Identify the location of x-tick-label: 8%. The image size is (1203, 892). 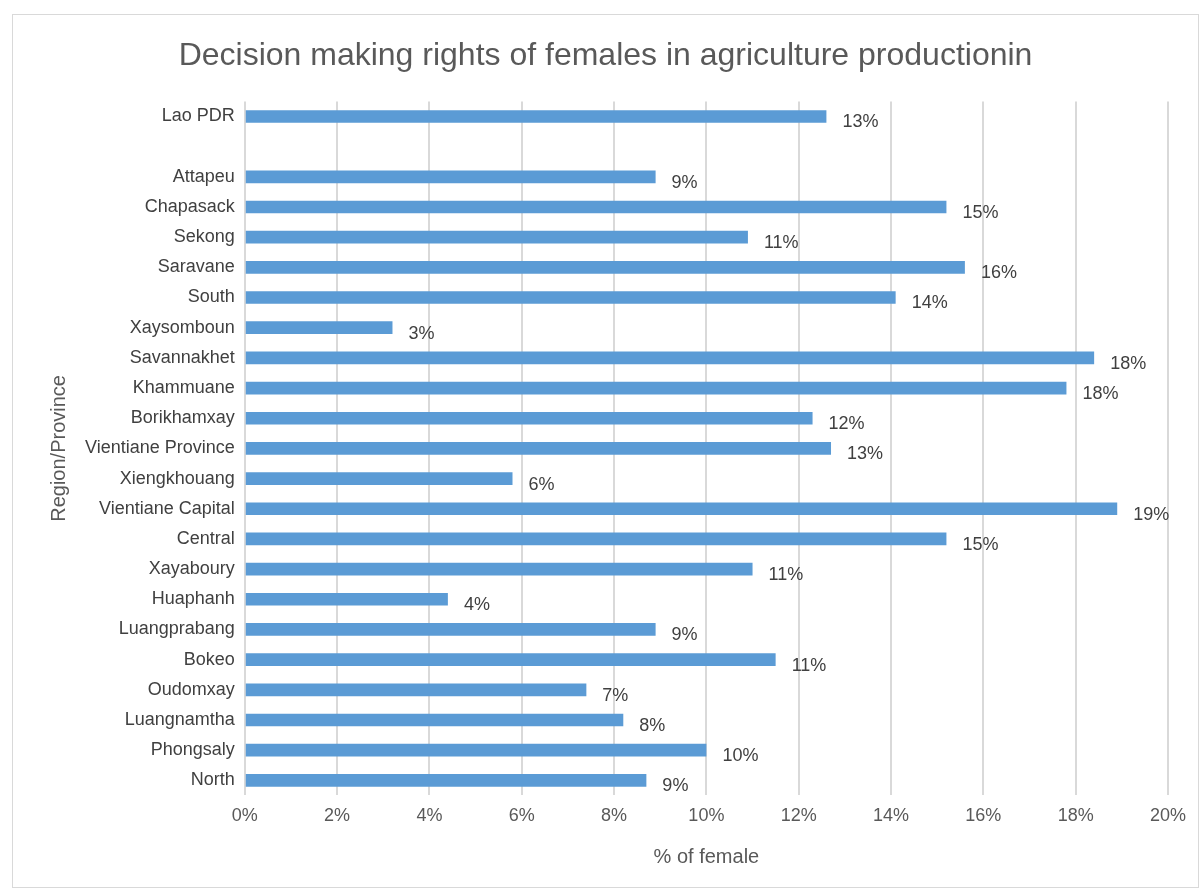
(614, 815).